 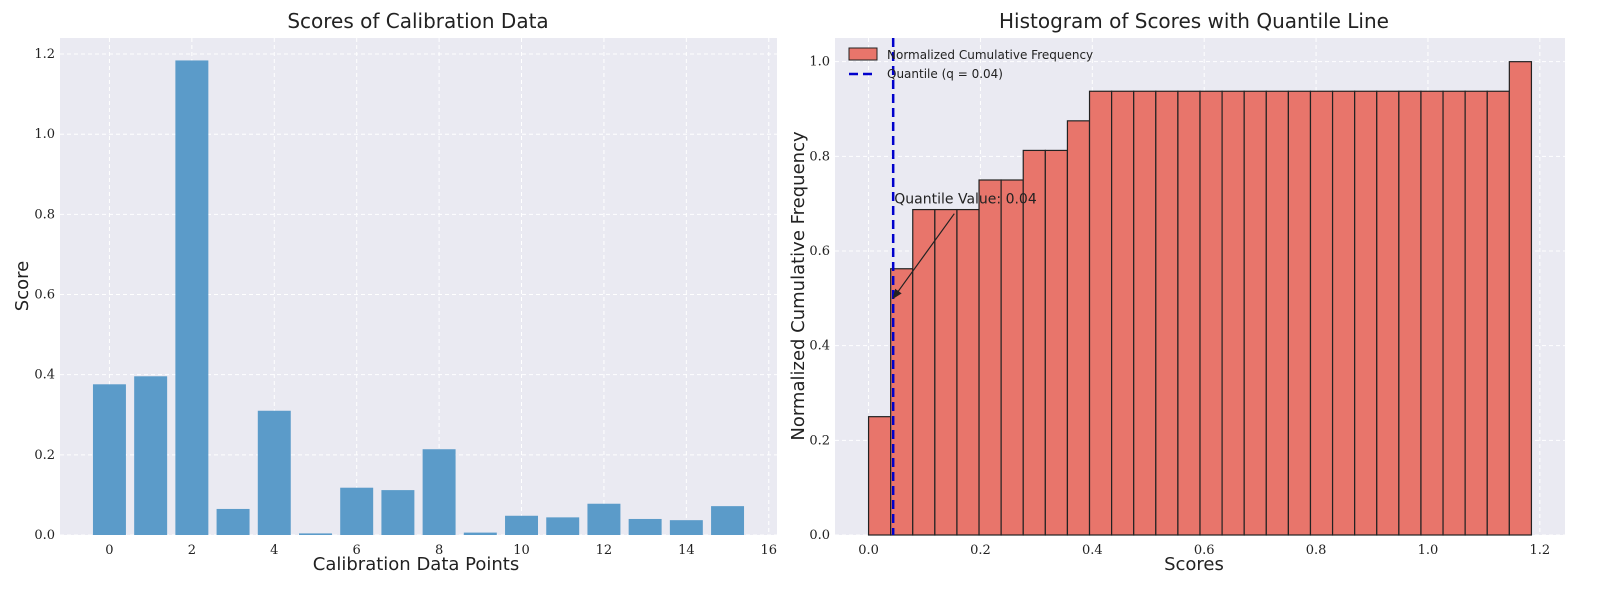 What do you see at coordinates (1194, 564) in the screenshot?
I see `right-x-axis-label: Scores` at bounding box center [1194, 564].